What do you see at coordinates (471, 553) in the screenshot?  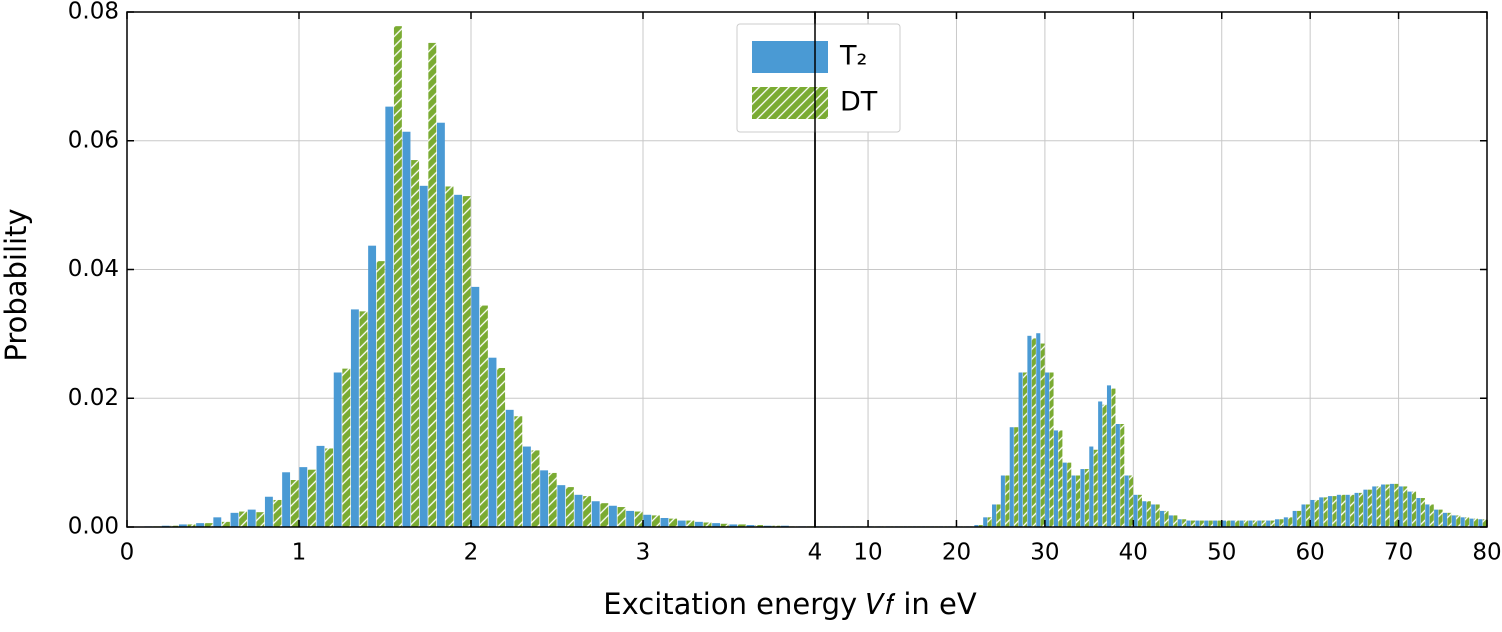 I see `x-tick-label: 2` at bounding box center [471, 553].